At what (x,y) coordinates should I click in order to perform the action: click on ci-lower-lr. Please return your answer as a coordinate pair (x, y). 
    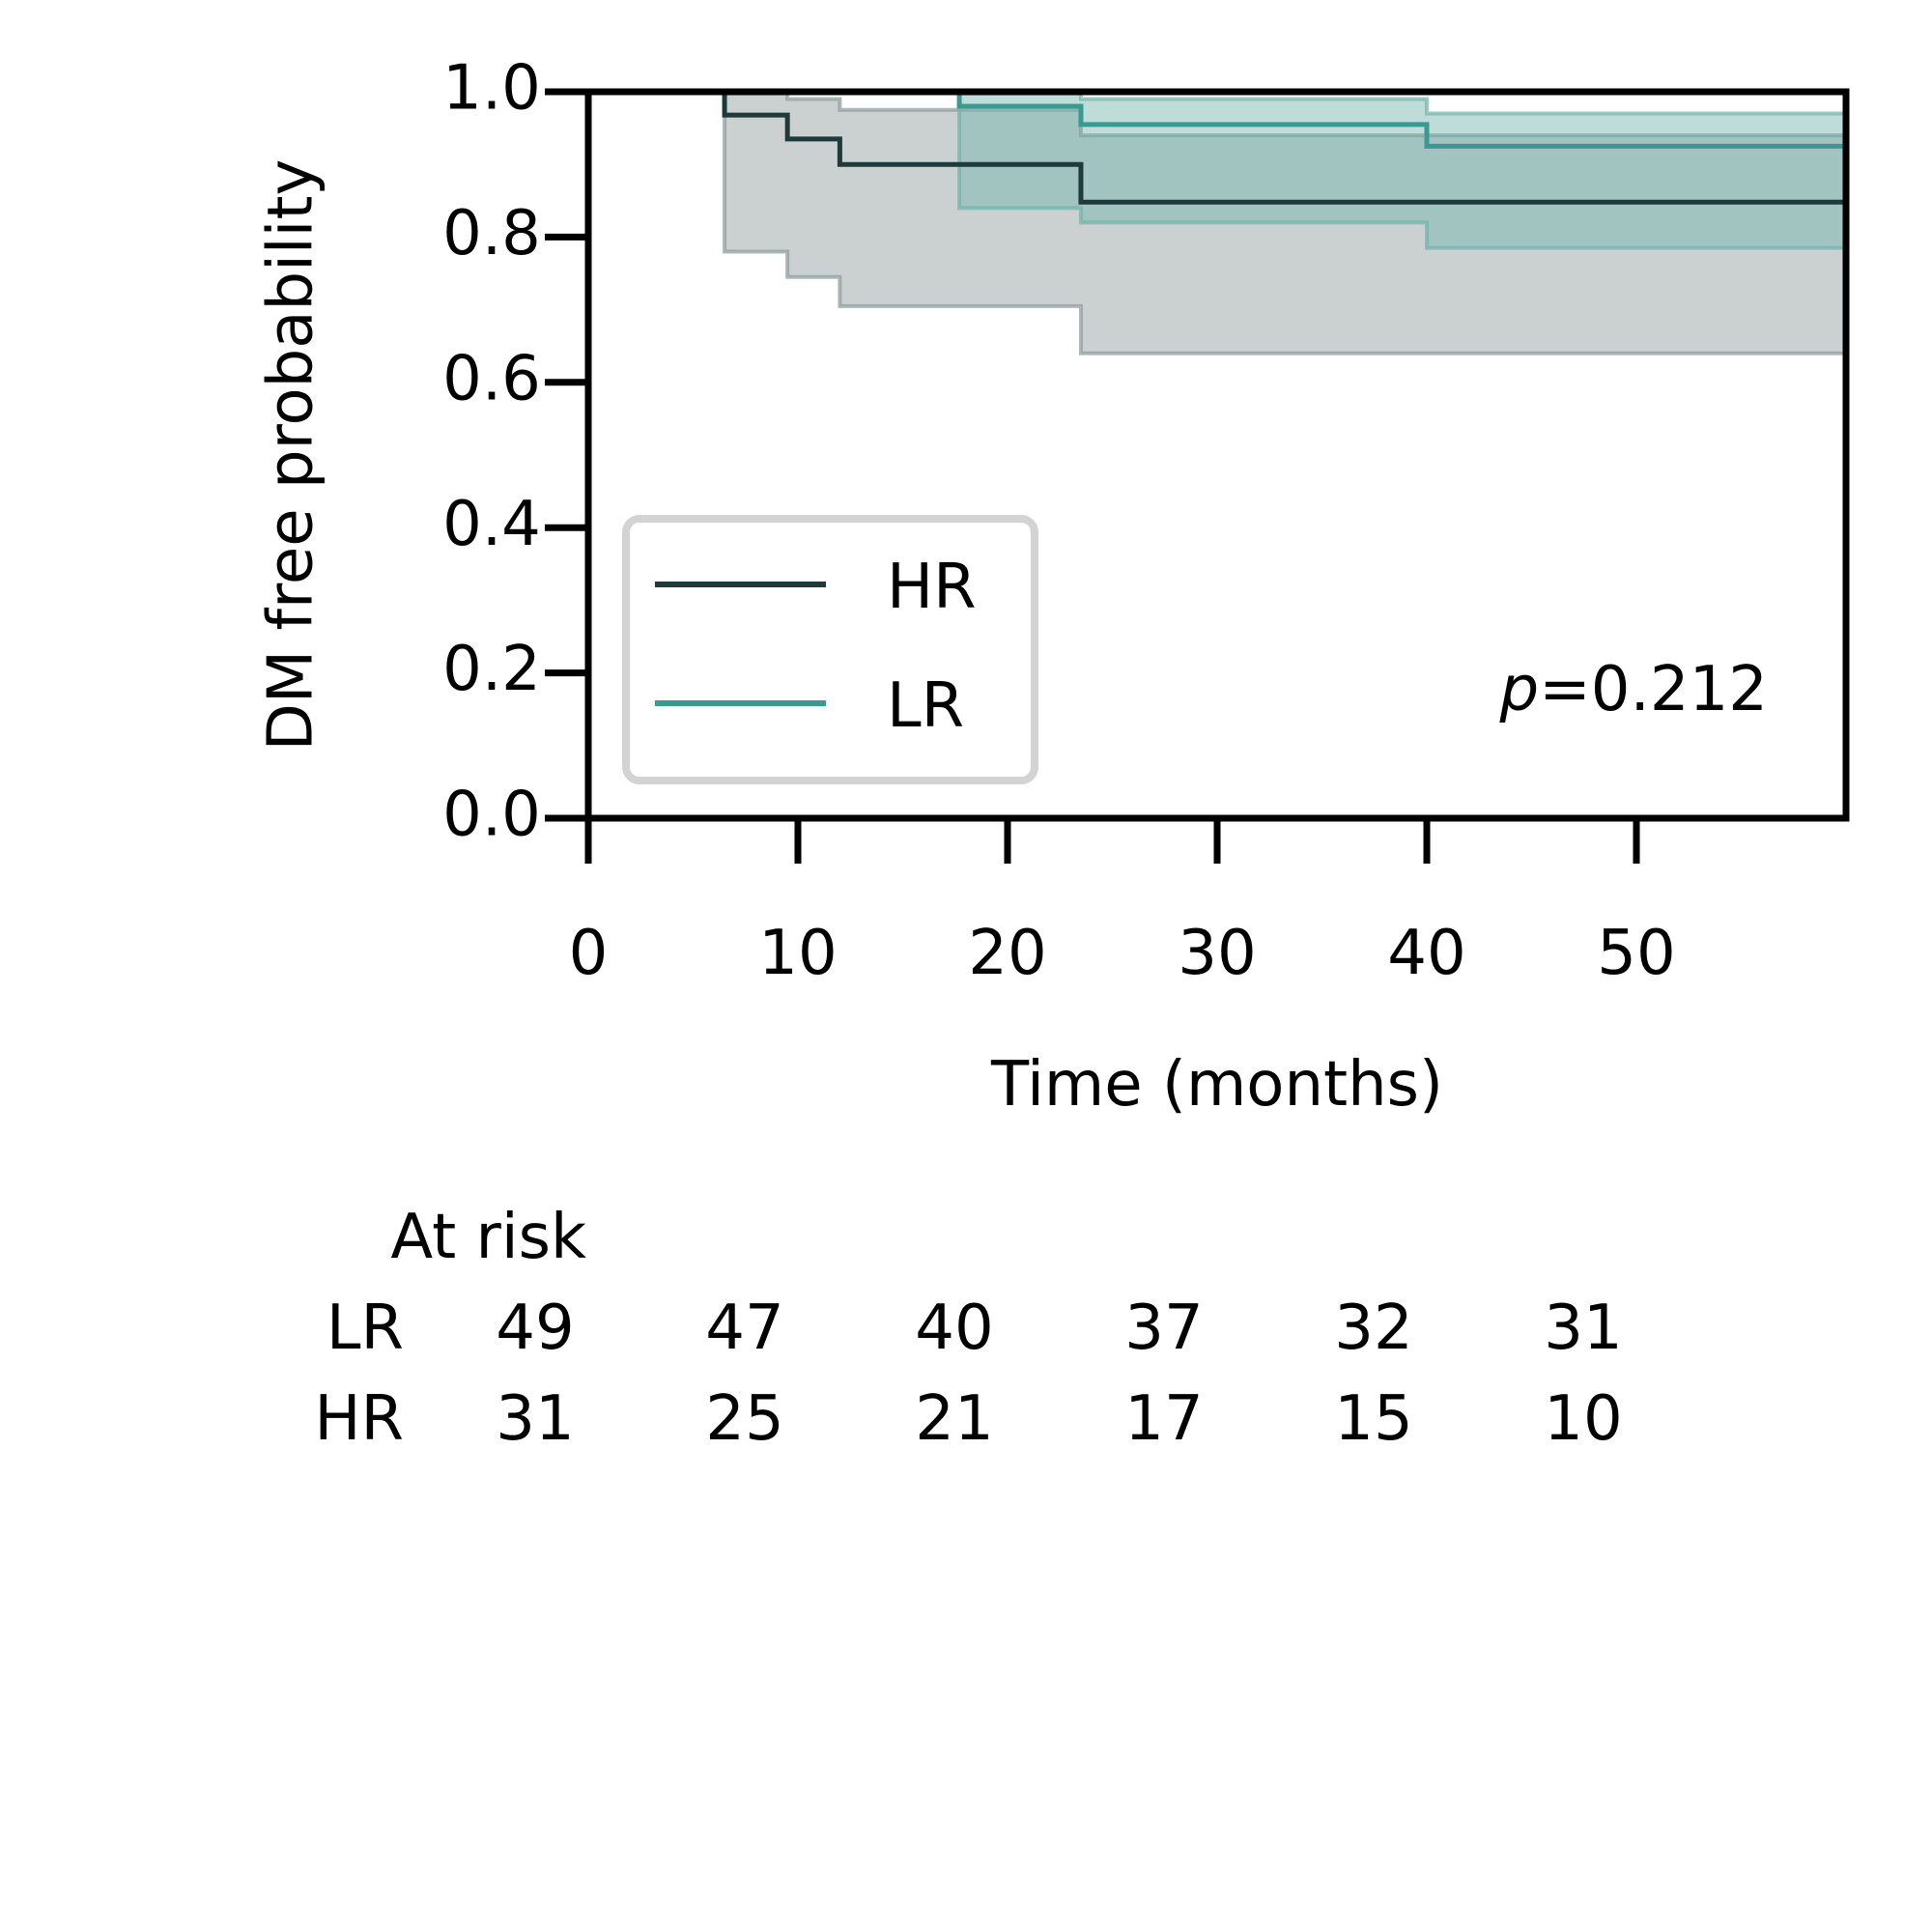
    Looking at the image, I should click on (1217, 170).